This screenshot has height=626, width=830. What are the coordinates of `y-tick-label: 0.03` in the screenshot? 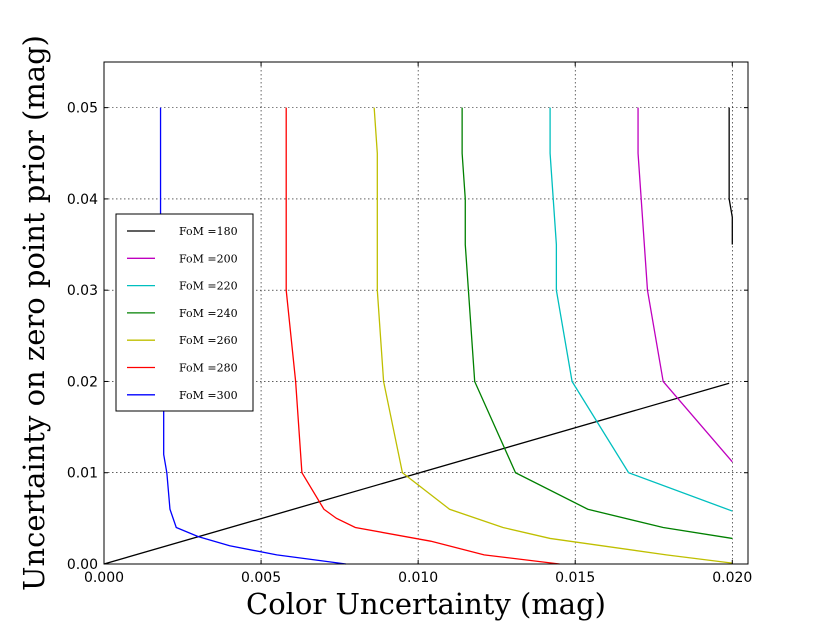 It's located at (82, 291).